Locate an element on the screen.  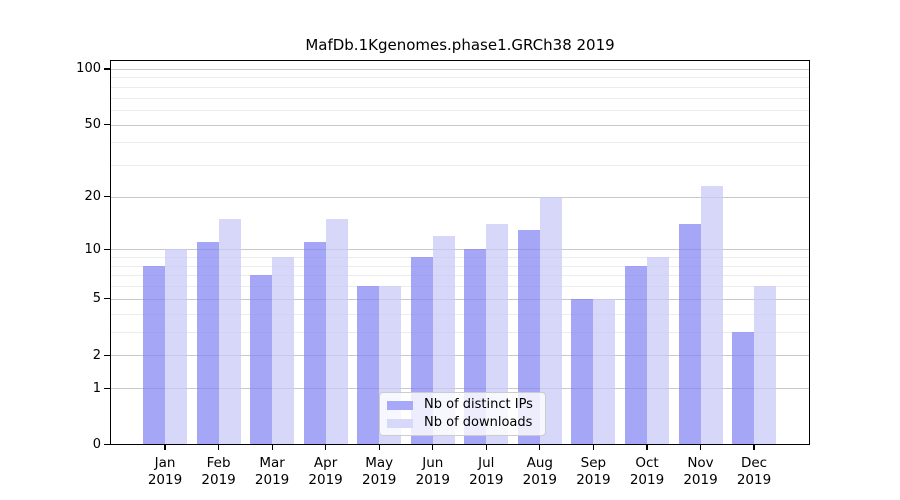
x-tick-label: Sep 2019 is located at coordinates (593, 471).